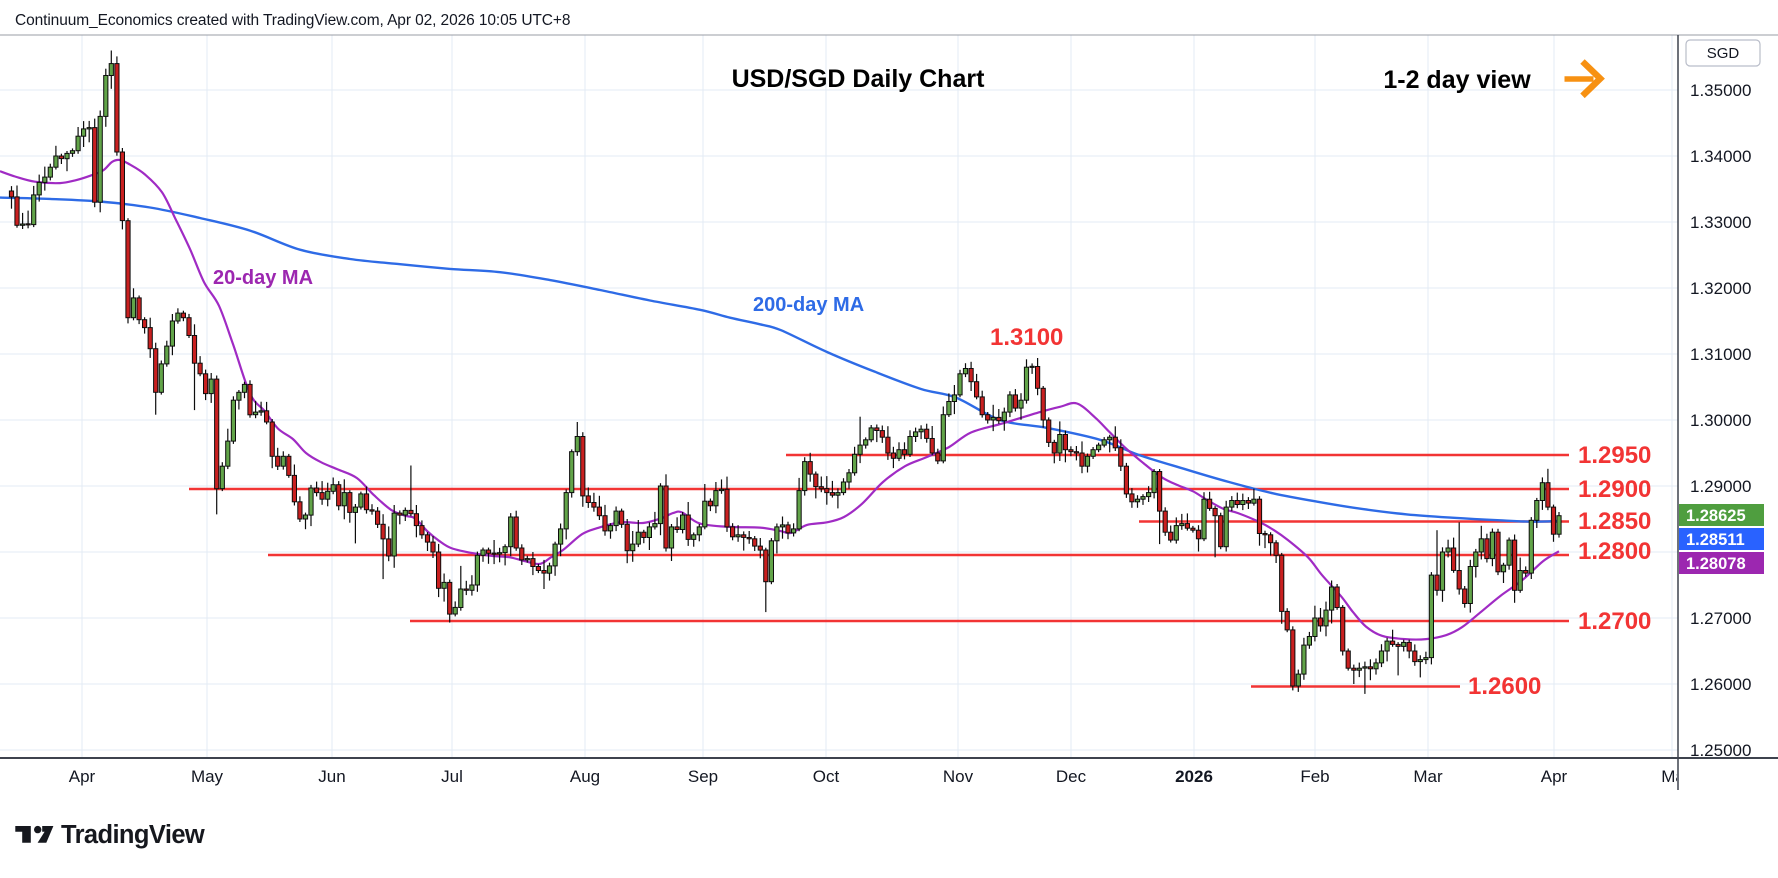 The image size is (1778, 878). Describe the element at coordinates (1720, 684) in the screenshot. I see `svg-text: 1.26000` at that location.